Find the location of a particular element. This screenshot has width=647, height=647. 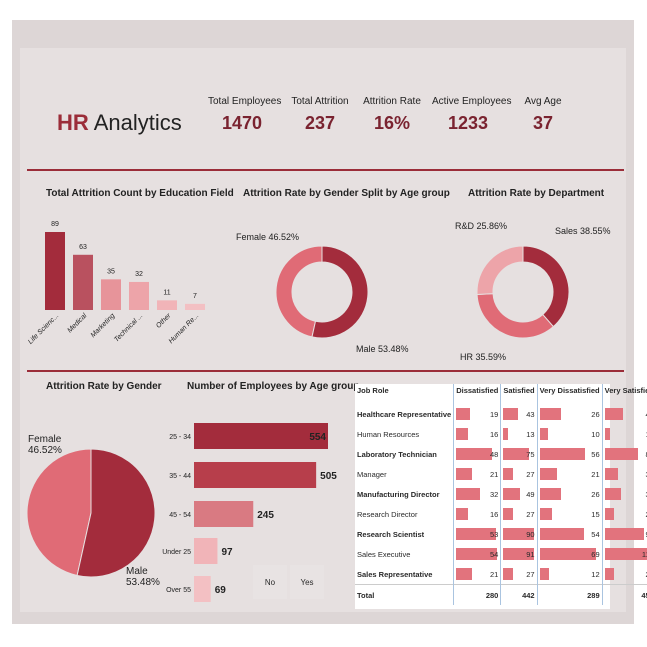

cell-number: 80 is located at coordinates (646, 454).